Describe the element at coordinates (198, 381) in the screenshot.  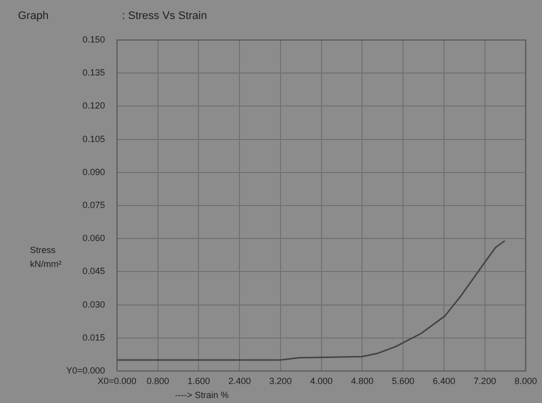
I see `x-tick-label: 1.600` at that location.